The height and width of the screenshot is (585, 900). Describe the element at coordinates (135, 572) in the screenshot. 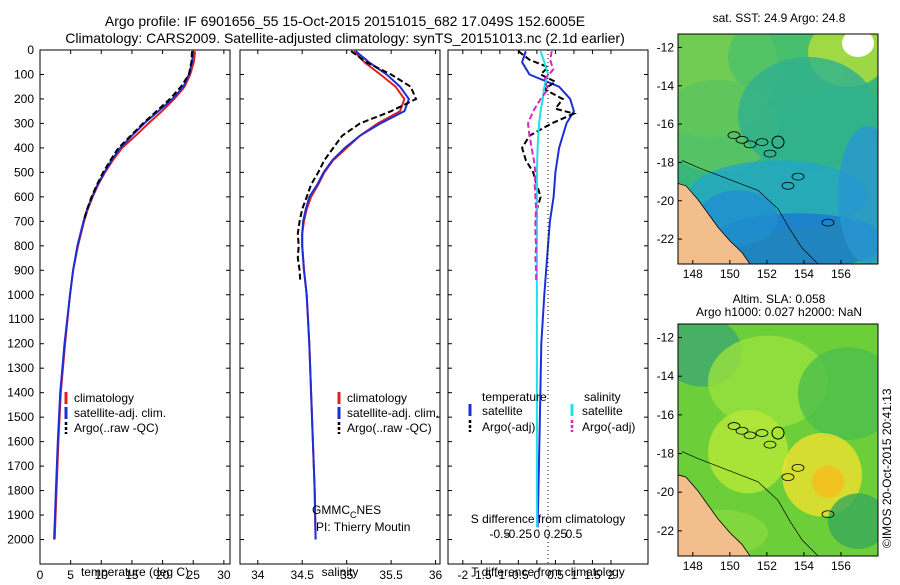

I see `x-axis-label: temperature (deg C)` at that location.